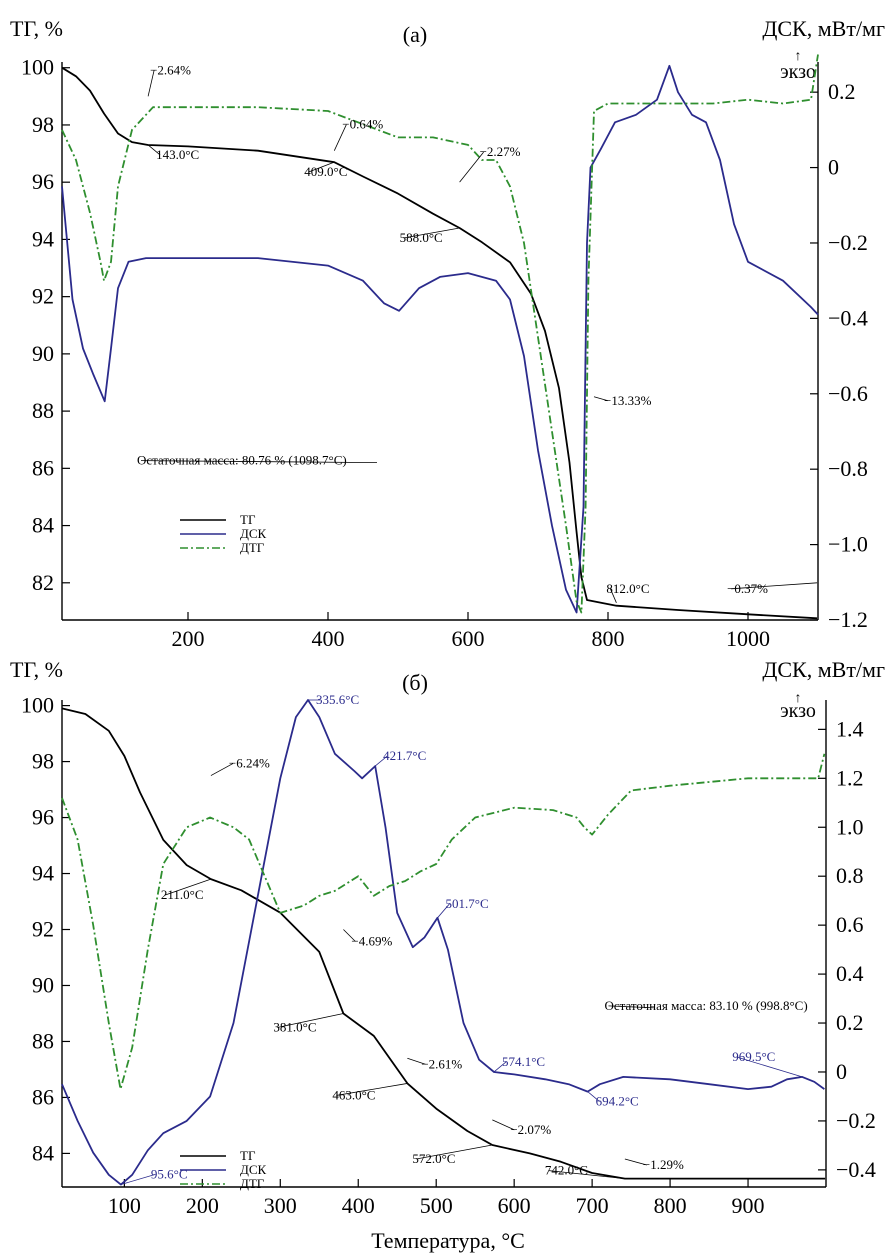 The height and width of the screenshot is (1256, 895). I want to click on left-axis-label: ТГ, %, so click(36, 28).